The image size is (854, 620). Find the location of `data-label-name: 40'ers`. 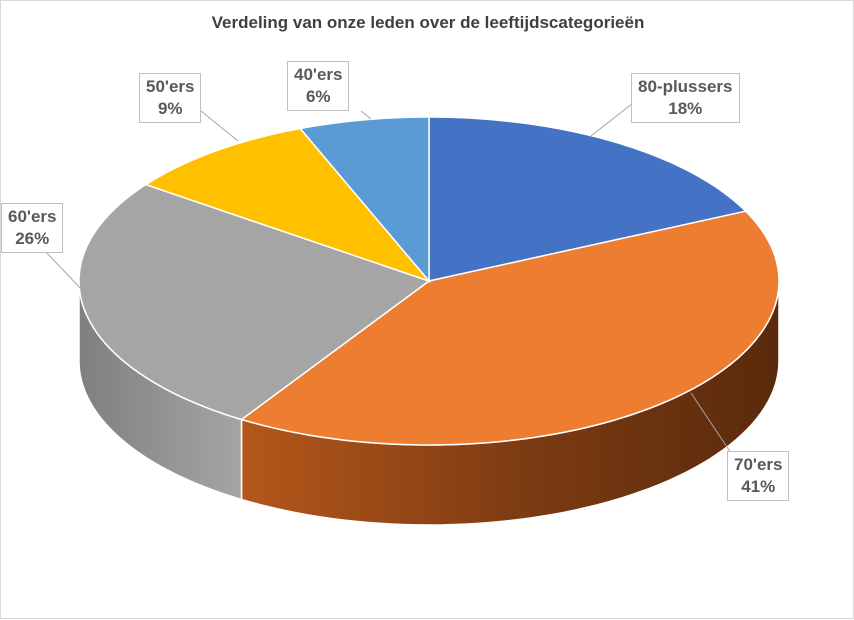

data-label-name: 40'ers is located at coordinates (318, 74).